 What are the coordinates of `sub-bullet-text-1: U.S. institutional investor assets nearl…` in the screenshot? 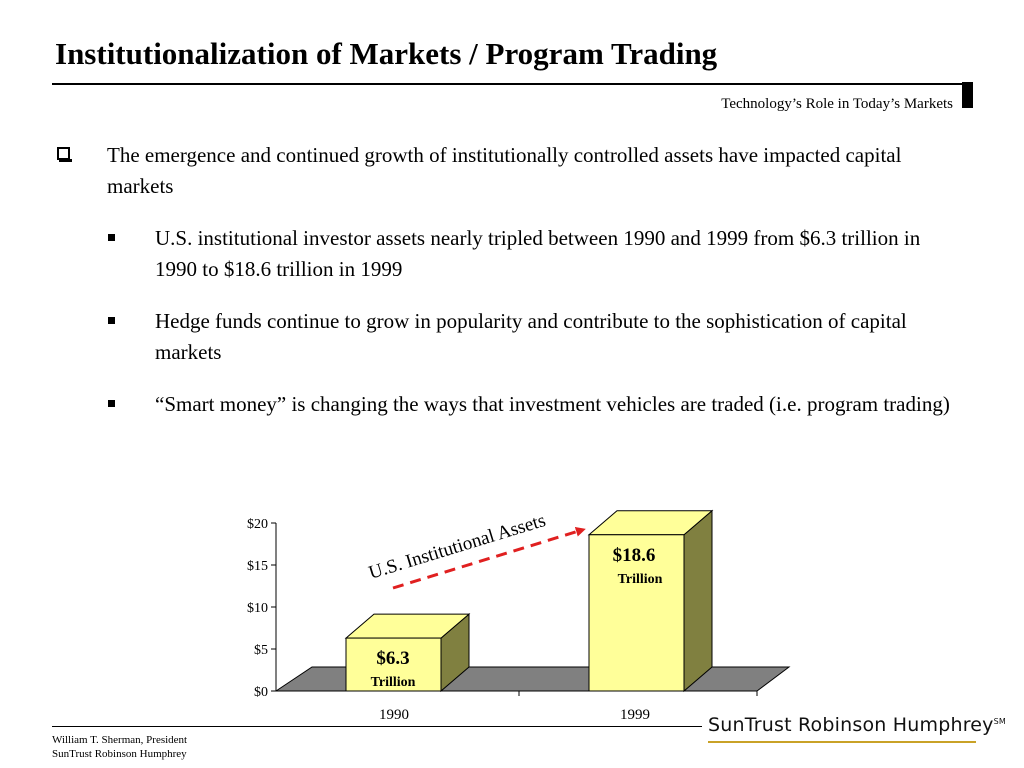 It's located at (538, 253).